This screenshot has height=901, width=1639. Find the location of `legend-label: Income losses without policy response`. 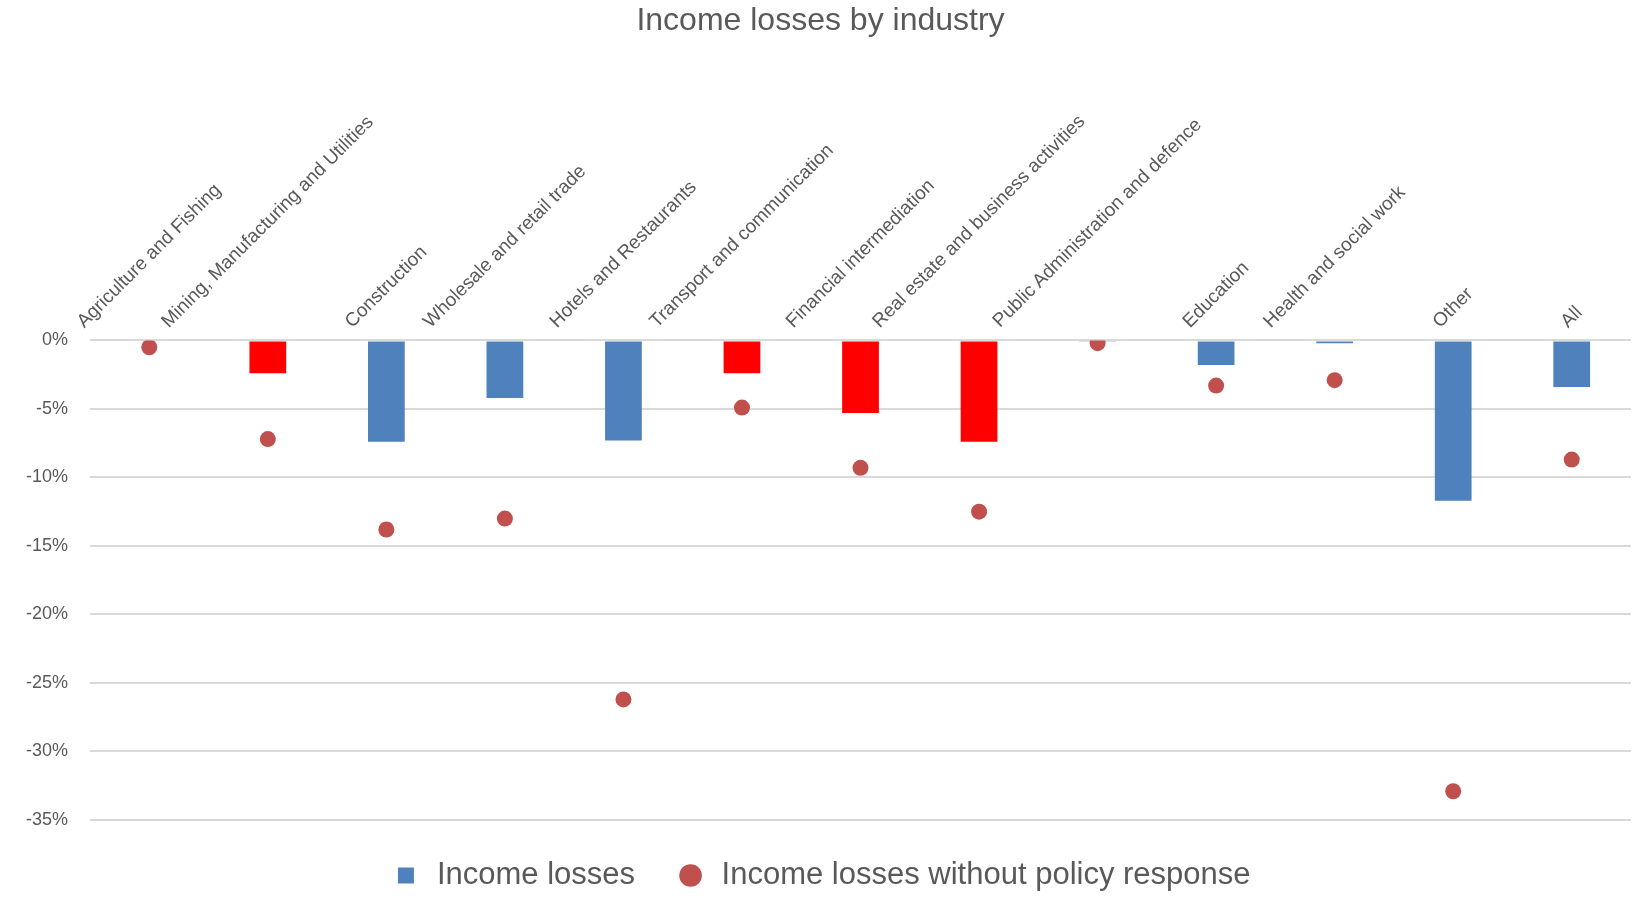

legend-label: Income losses without policy response is located at coordinates (986, 874).